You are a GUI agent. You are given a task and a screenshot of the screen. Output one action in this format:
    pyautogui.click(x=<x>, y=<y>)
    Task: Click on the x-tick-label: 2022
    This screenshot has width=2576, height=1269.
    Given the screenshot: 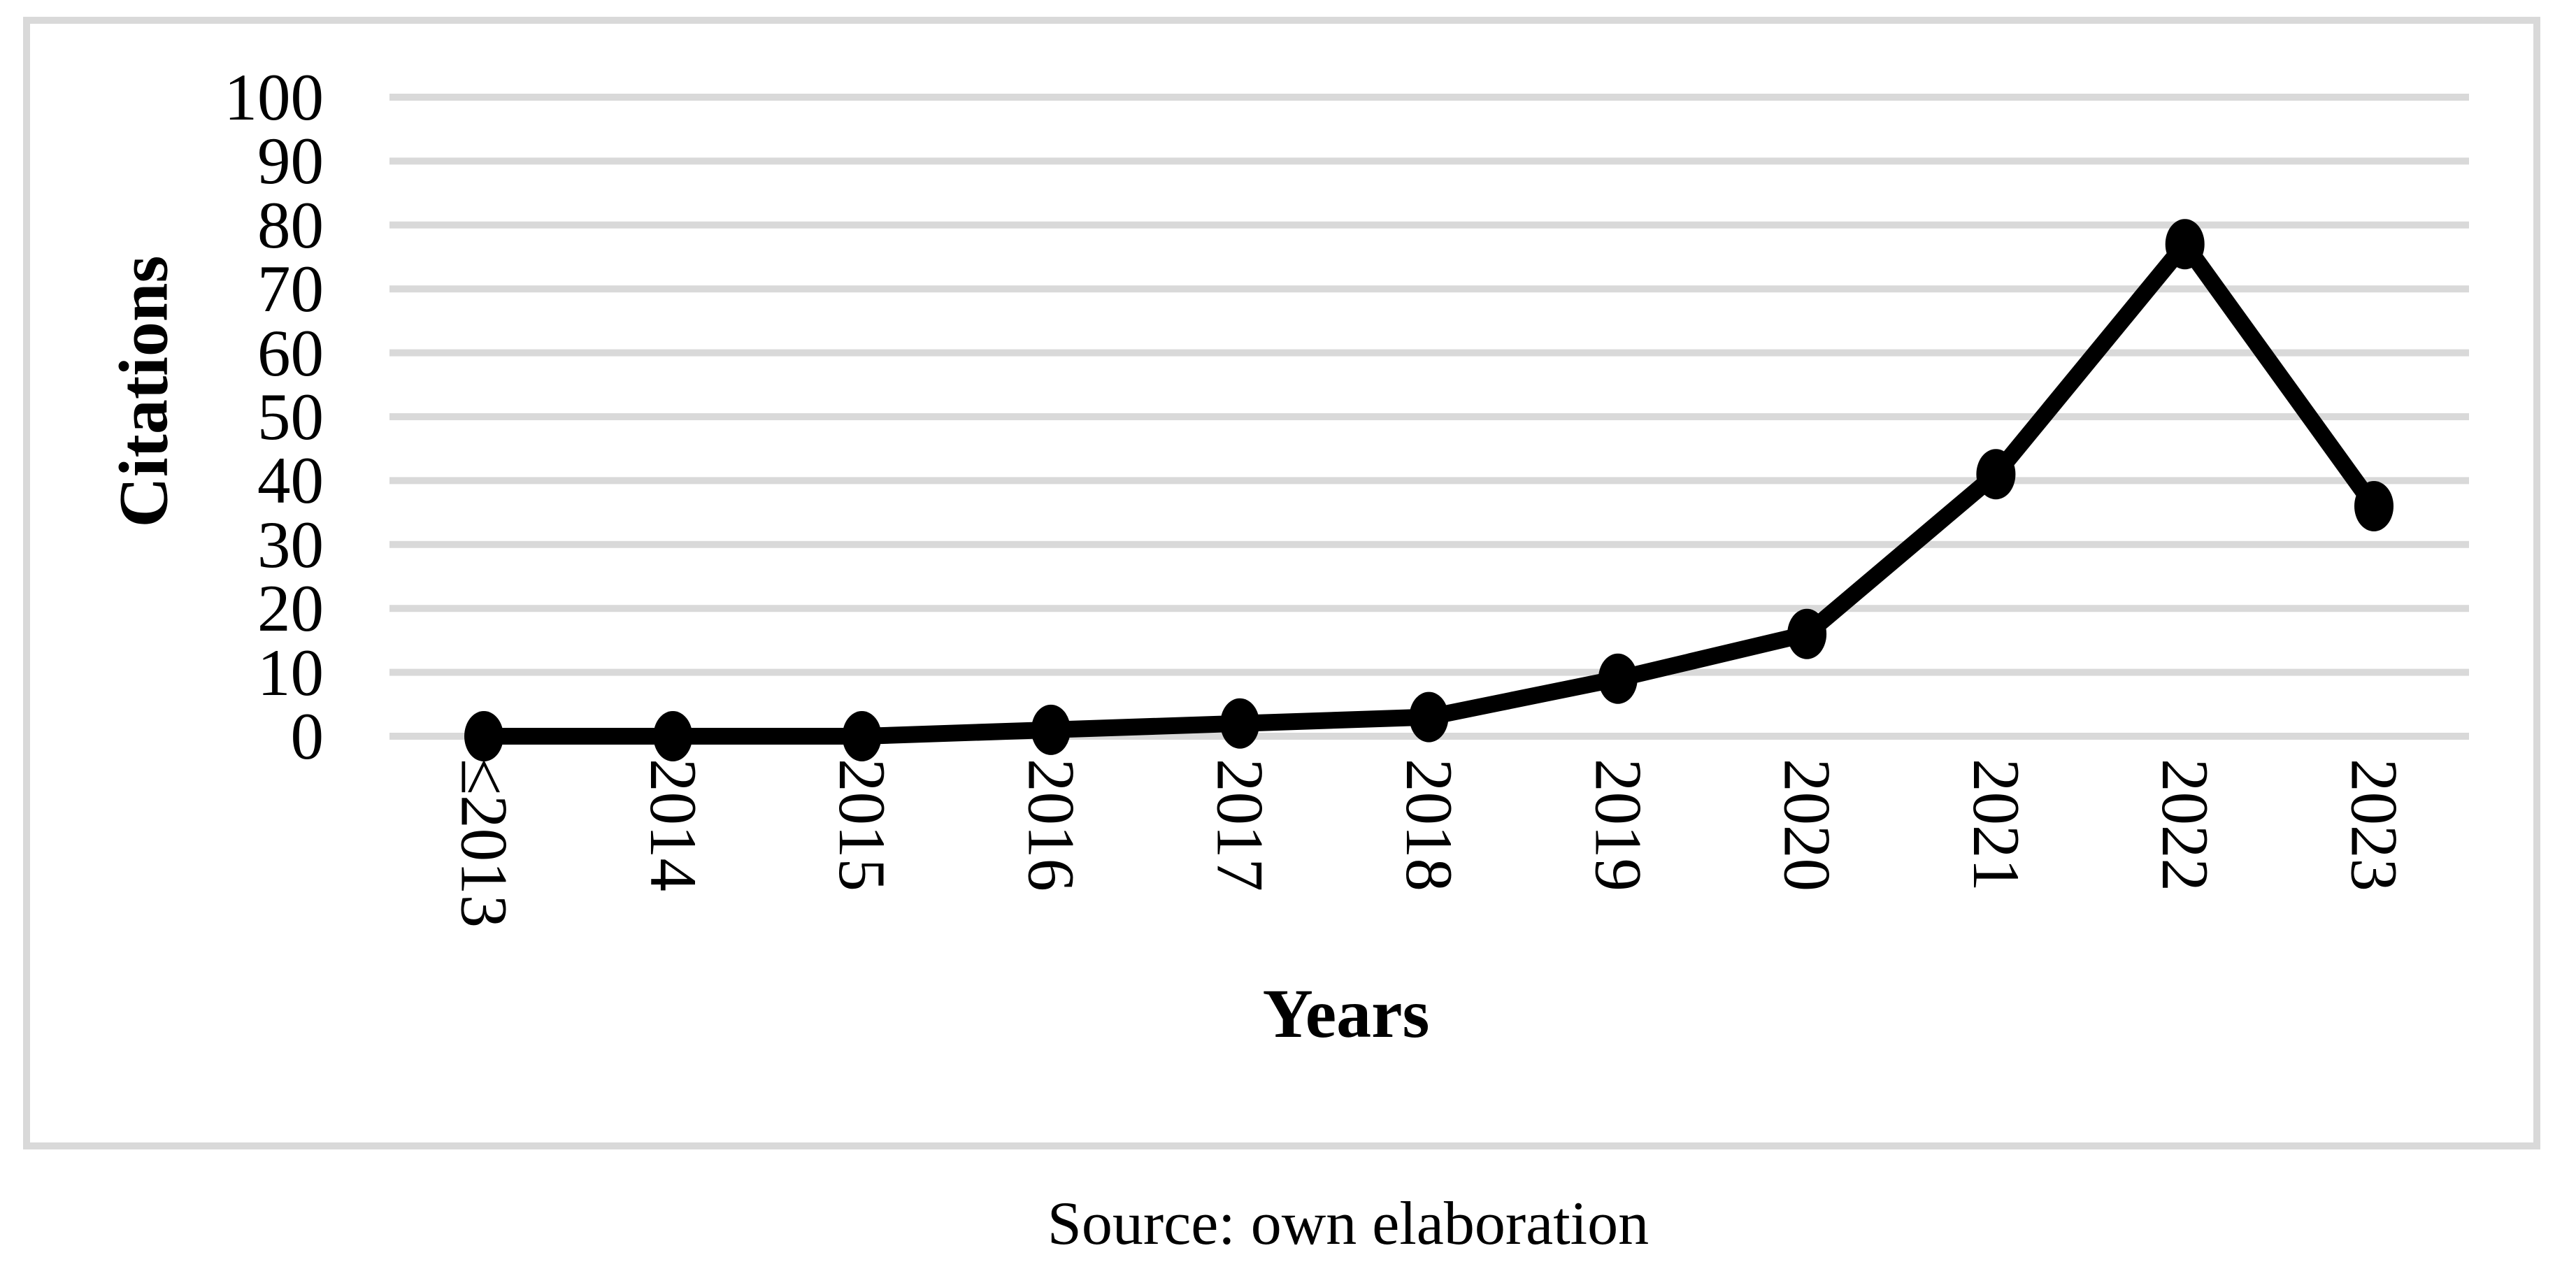 What is the action you would take?
    pyautogui.click(x=2185, y=825)
    